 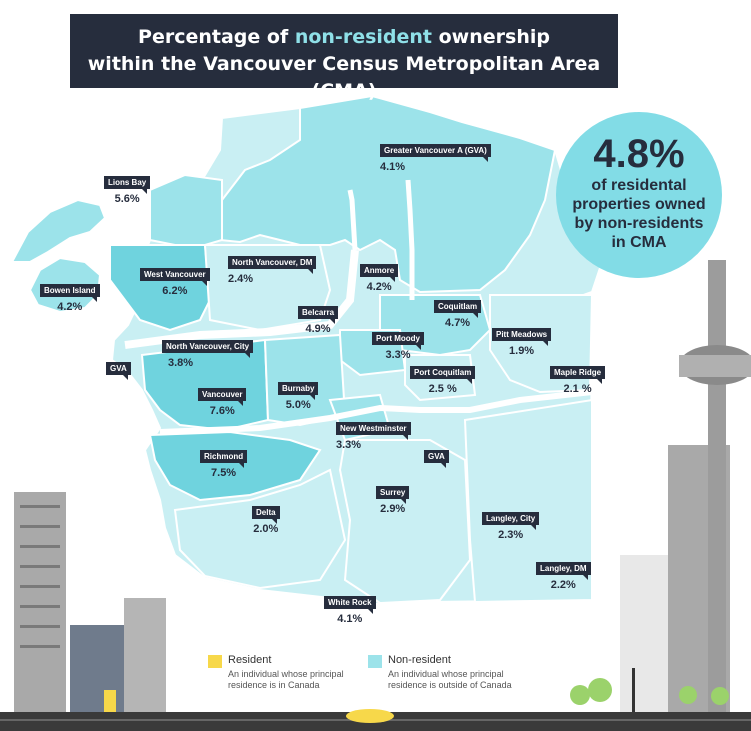 What do you see at coordinates (717, 486) in the screenshot?
I see `tower-shaft` at bounding box center [717, 486].